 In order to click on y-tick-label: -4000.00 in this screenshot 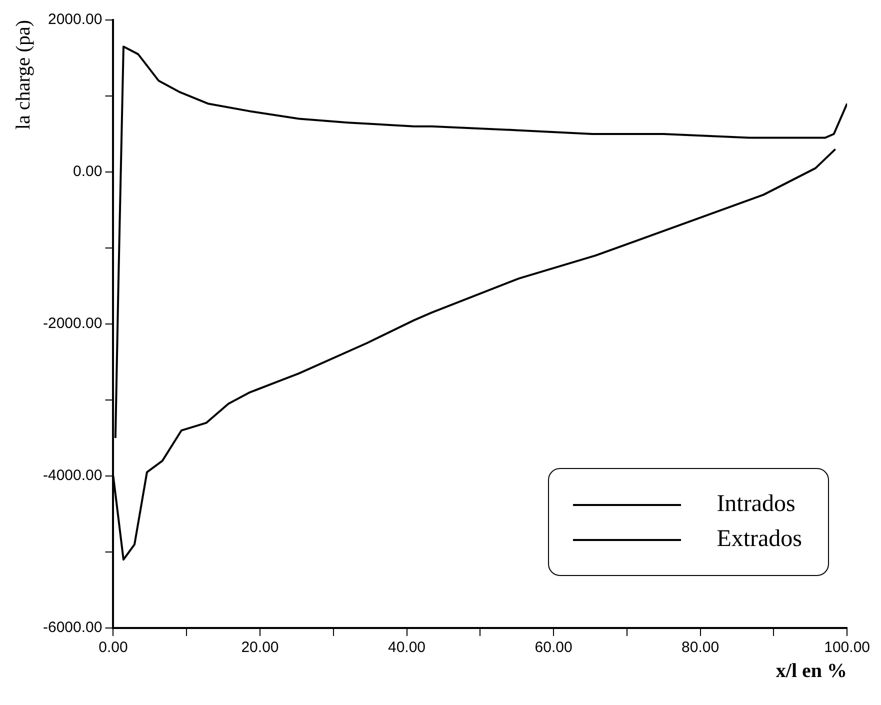, I will do `click(72, 475)`.